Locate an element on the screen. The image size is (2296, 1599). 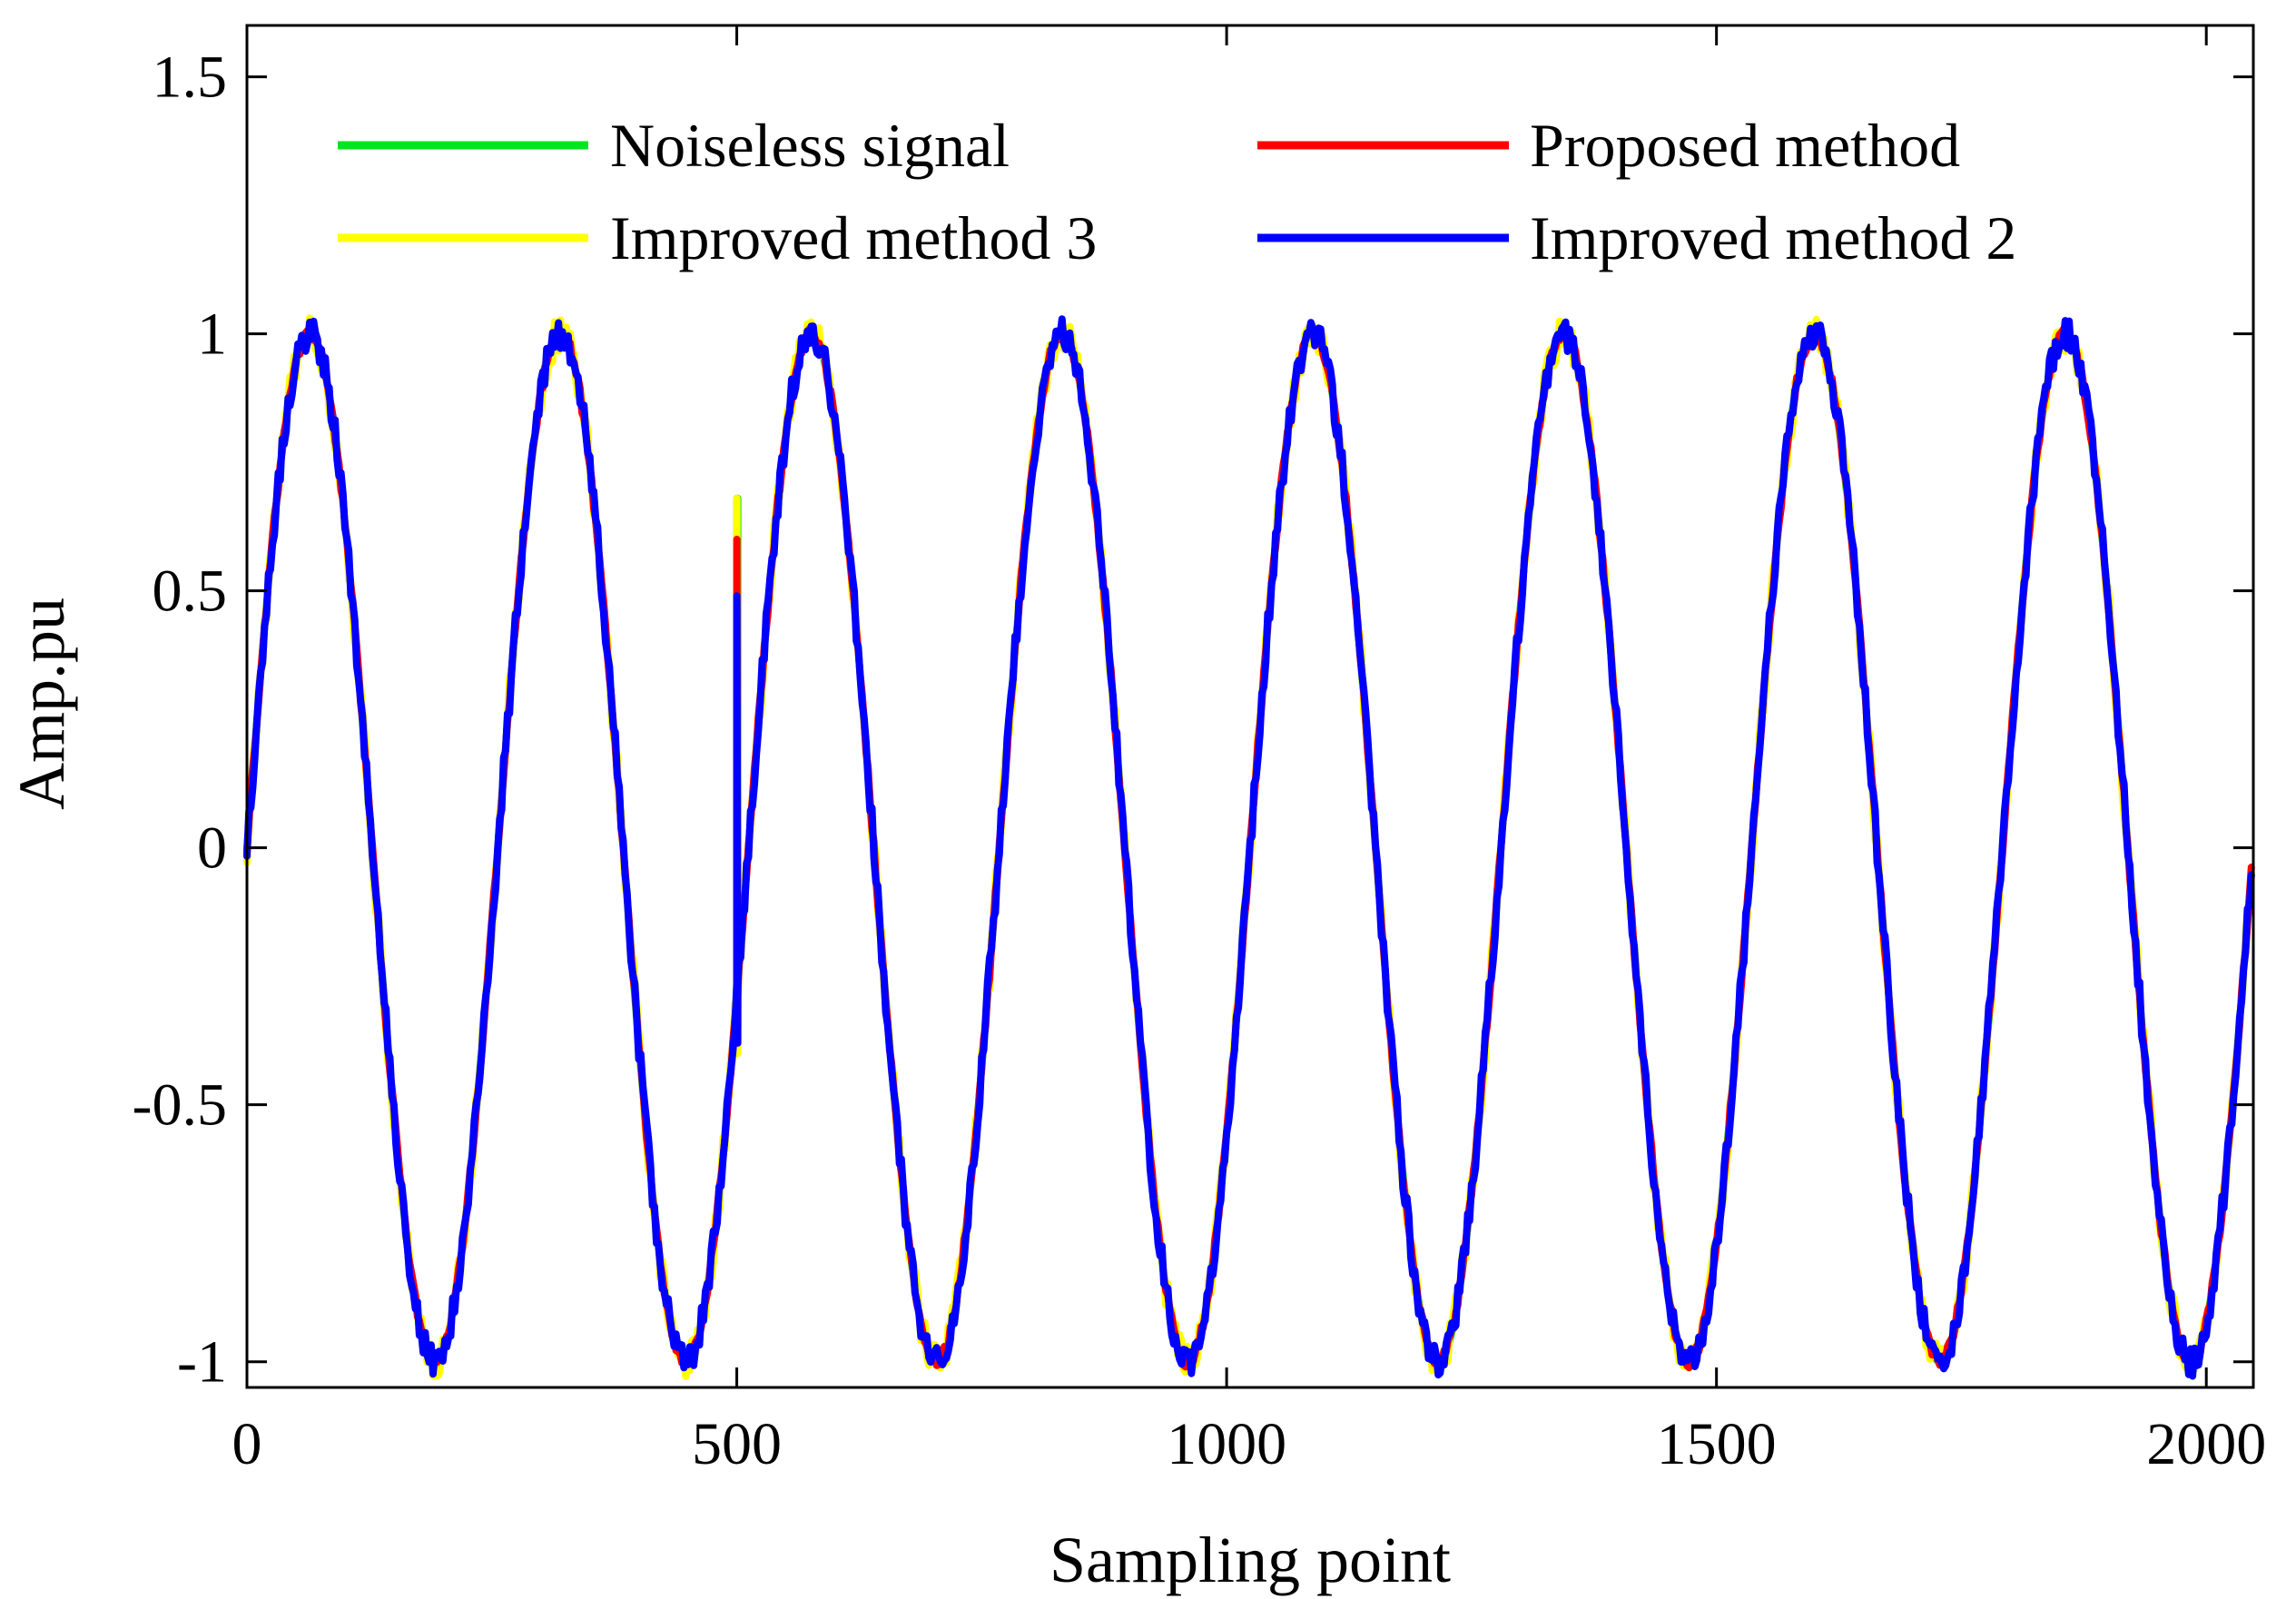
y-tick-label: -1 is located at coordinates (202, 1362).